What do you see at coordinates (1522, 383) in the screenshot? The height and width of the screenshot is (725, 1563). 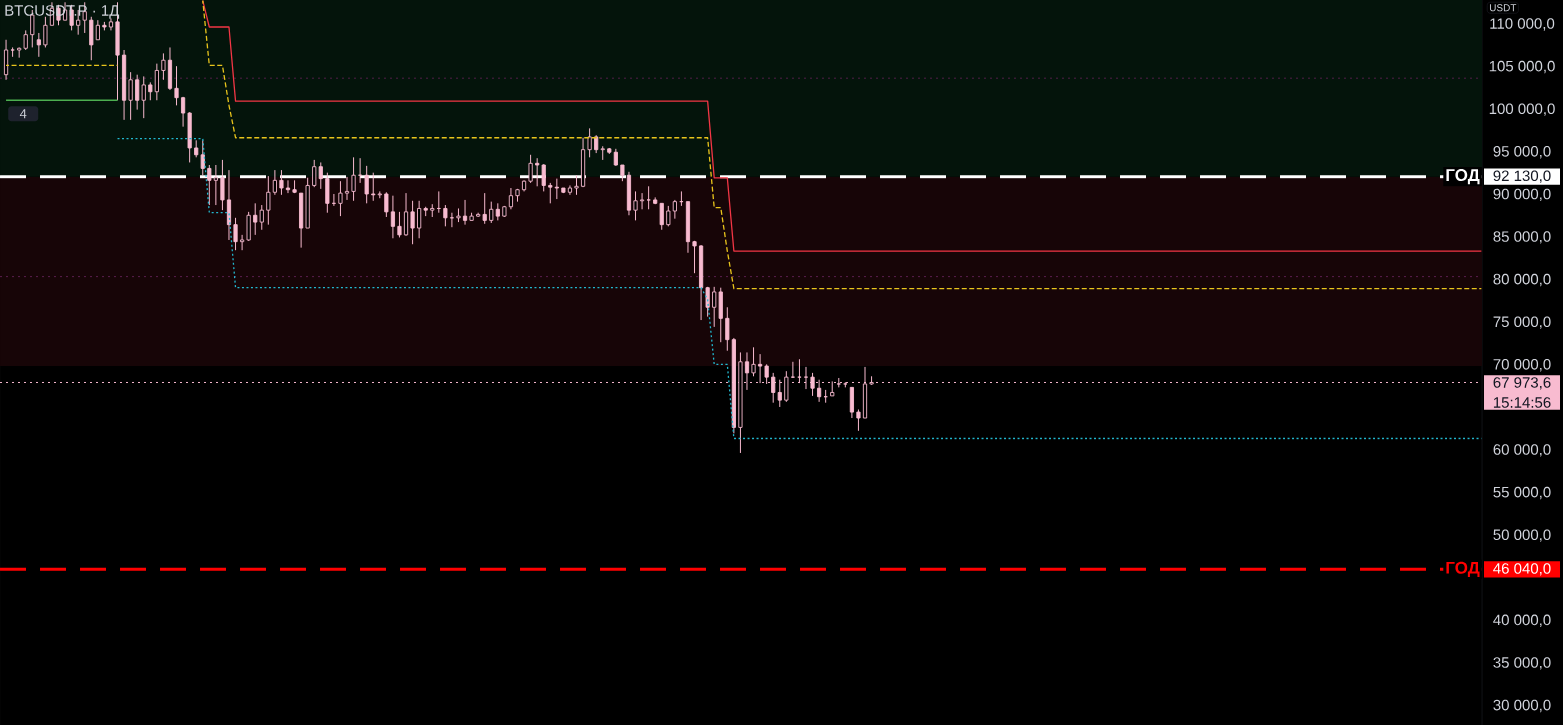 I see `text: 67 973,6` at bounding box center [1522, 383].